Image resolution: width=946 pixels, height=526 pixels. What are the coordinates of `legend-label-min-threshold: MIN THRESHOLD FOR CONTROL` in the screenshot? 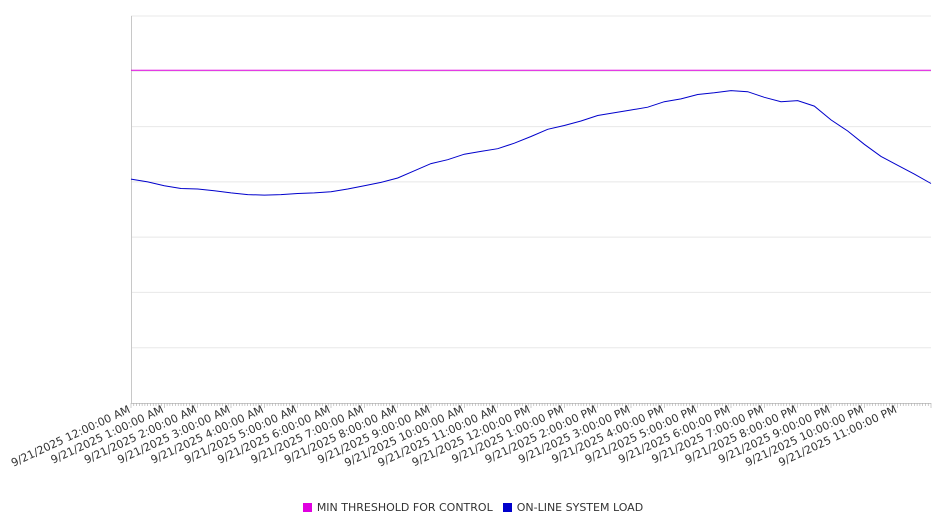 It's located at (404, 507).